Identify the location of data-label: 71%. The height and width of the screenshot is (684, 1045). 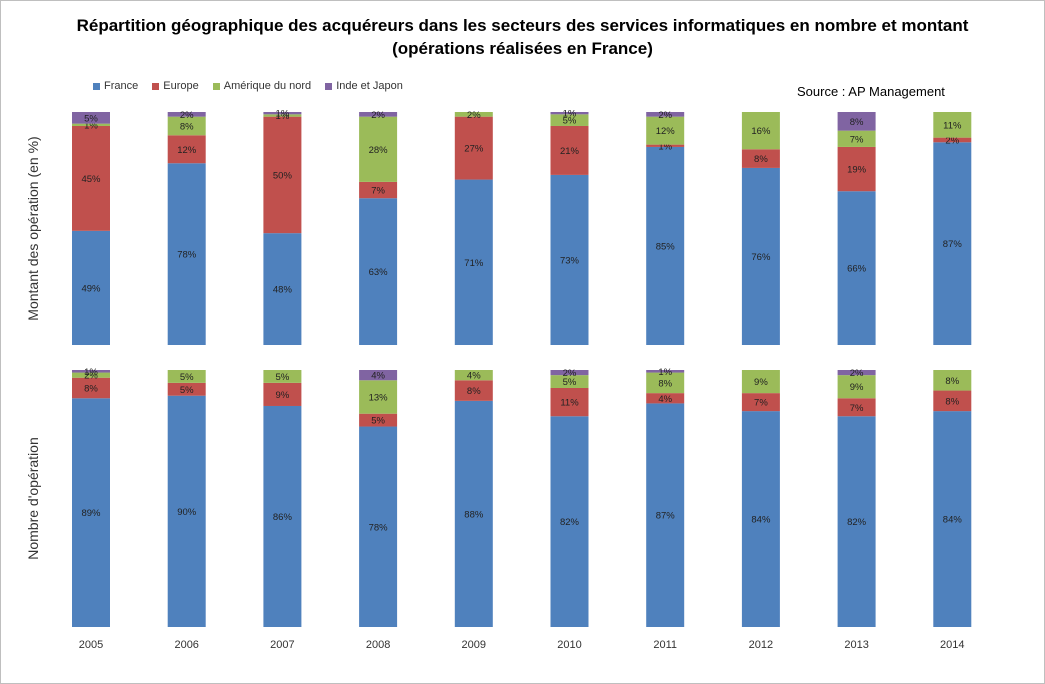
(474, 263).